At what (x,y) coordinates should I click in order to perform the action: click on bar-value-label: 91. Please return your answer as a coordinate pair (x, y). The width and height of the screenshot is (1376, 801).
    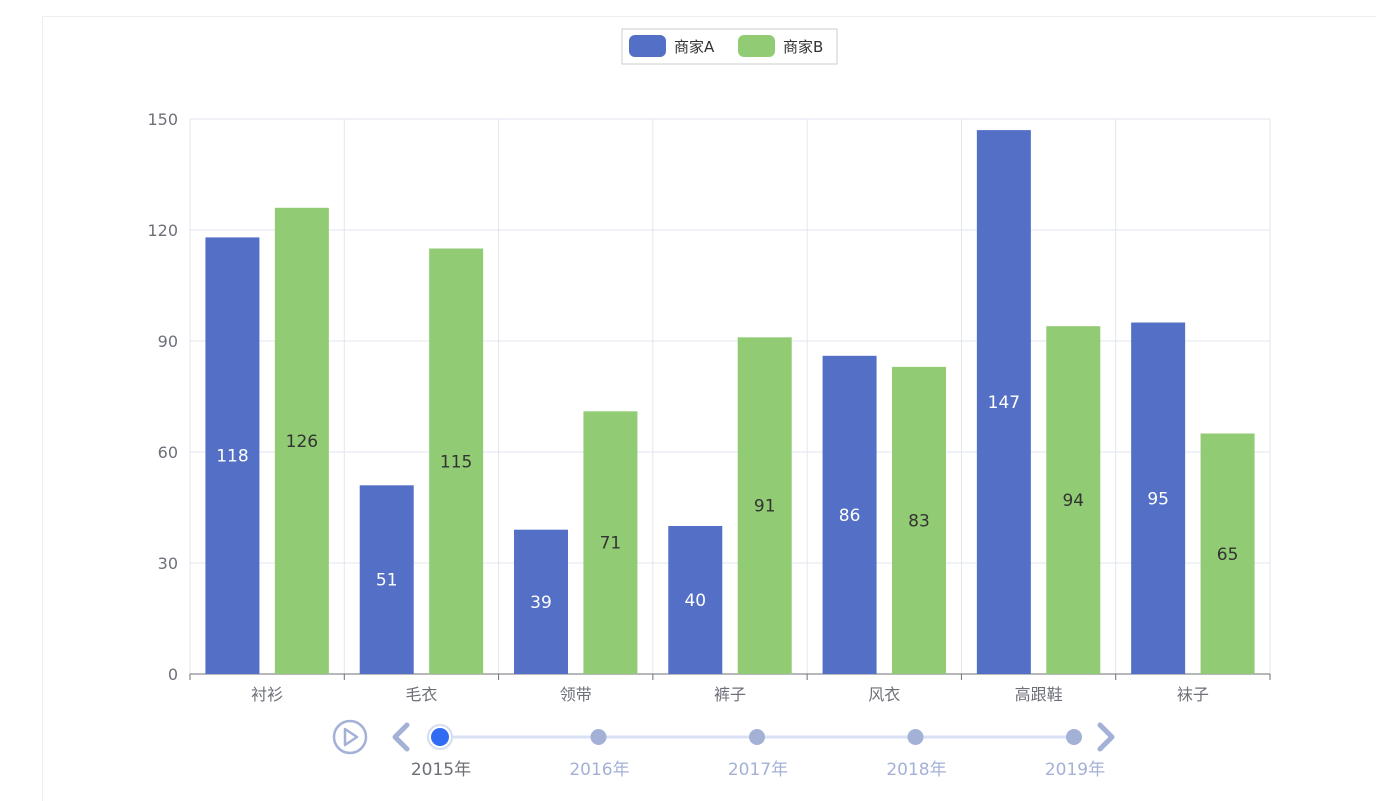
    Looking at the image, I should click on (765, 507).